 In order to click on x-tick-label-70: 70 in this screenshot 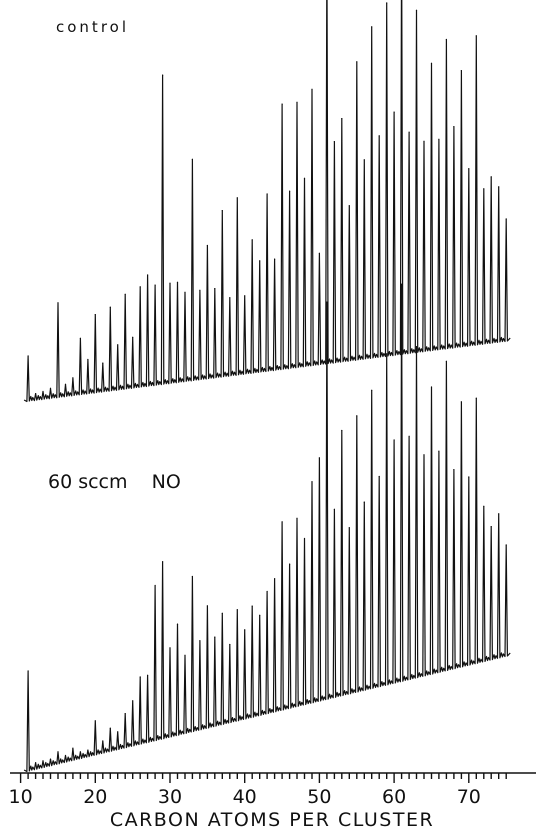, I will do `click(469, 797)`.